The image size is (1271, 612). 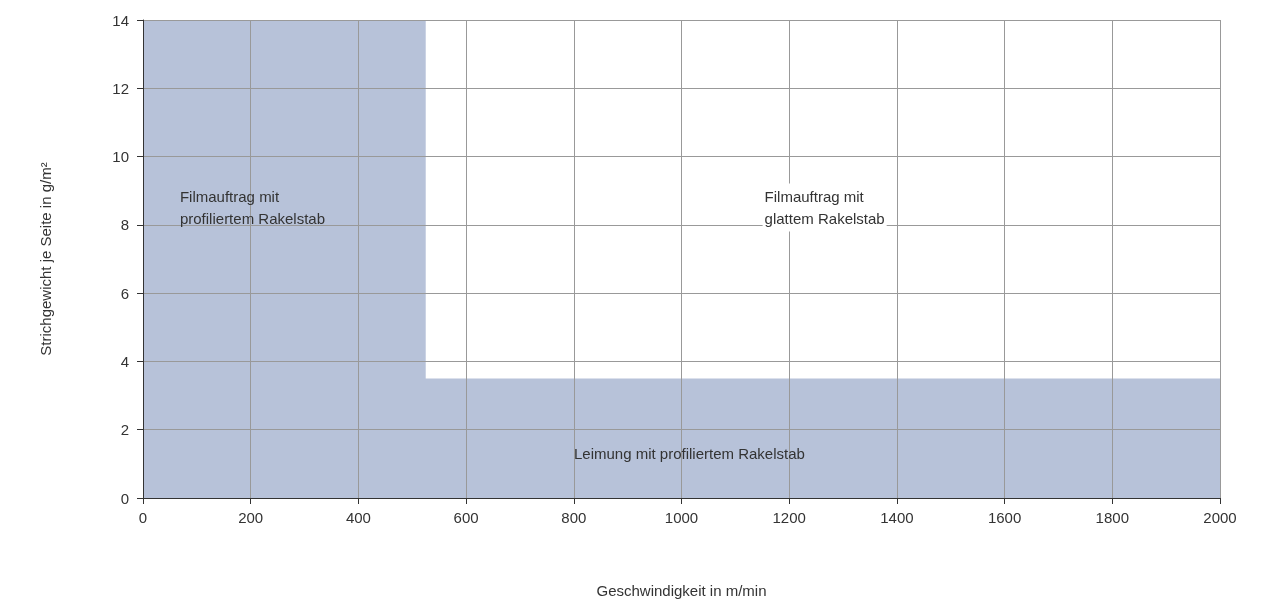 What do you see at coordinates (824, 208) in the screenshot?
I see `annotation: Filmauftrag mit glattem Rakelstab` at bounding box center [824, 208].